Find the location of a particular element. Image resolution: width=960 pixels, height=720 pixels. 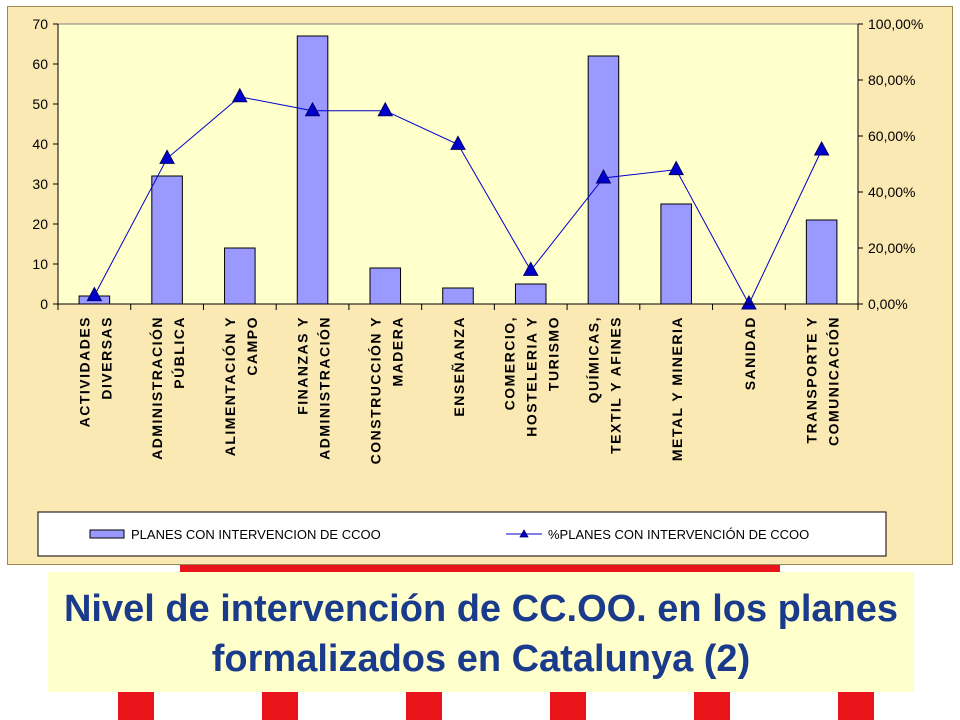

category-label-line: ACTIVIDADES is located at coordinates (84, 371).